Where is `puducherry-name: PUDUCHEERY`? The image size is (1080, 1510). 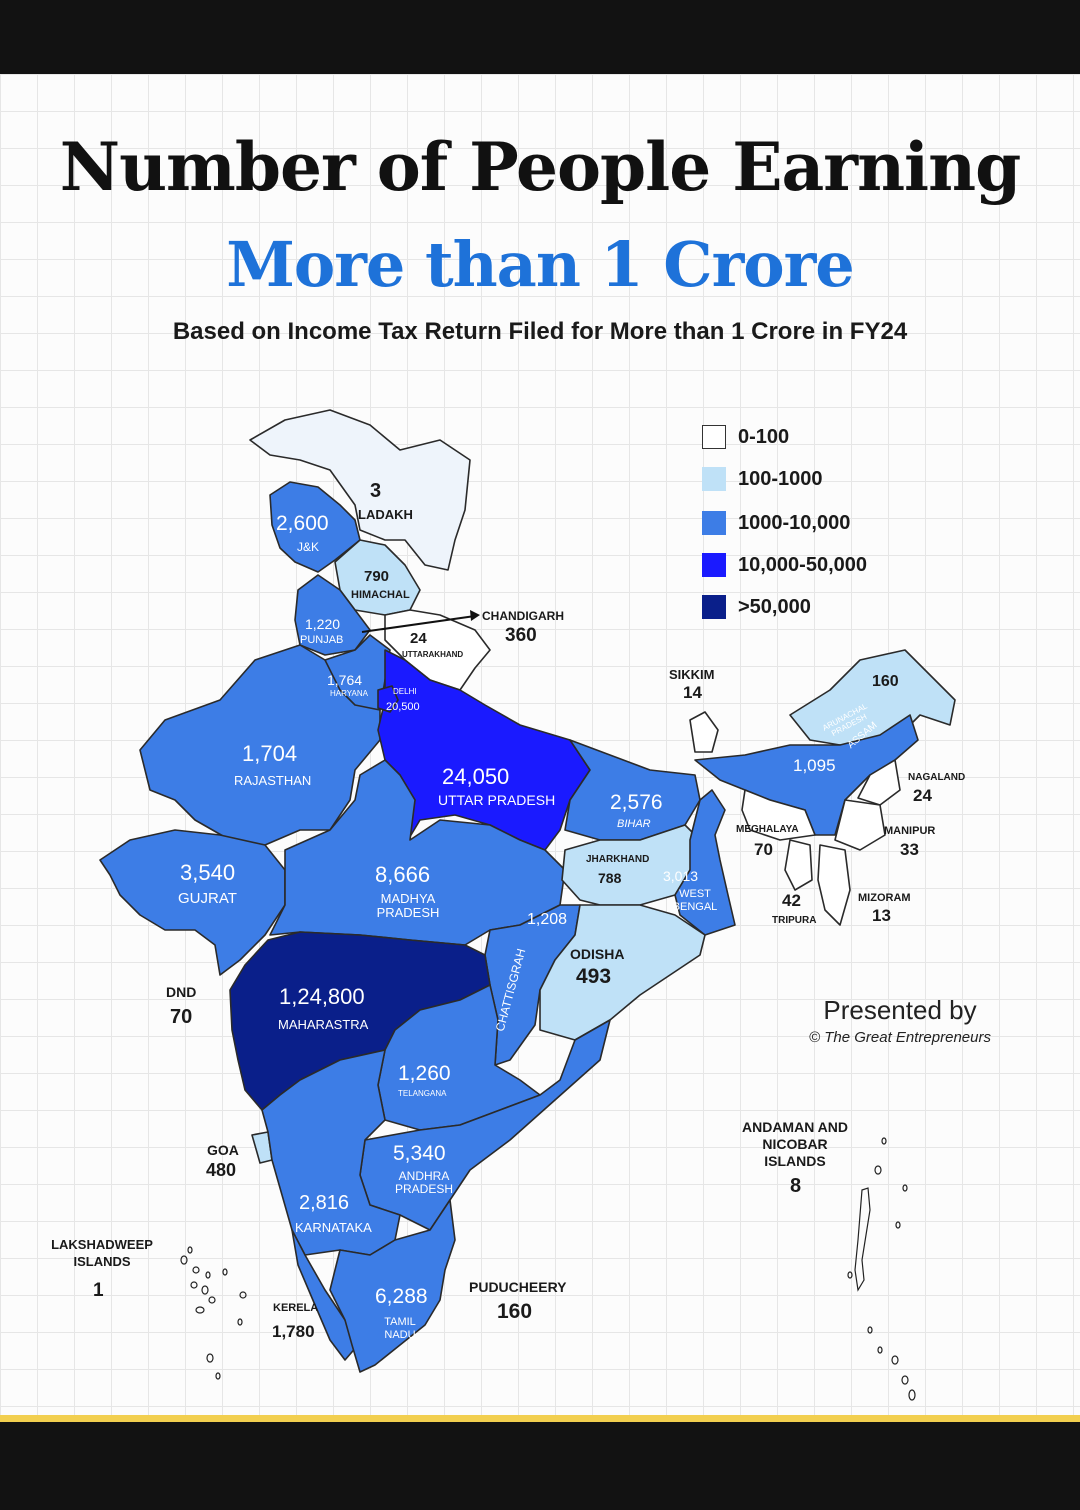 puducherry-name: PUDUCHEERY is located at coordinates (518, 1287).